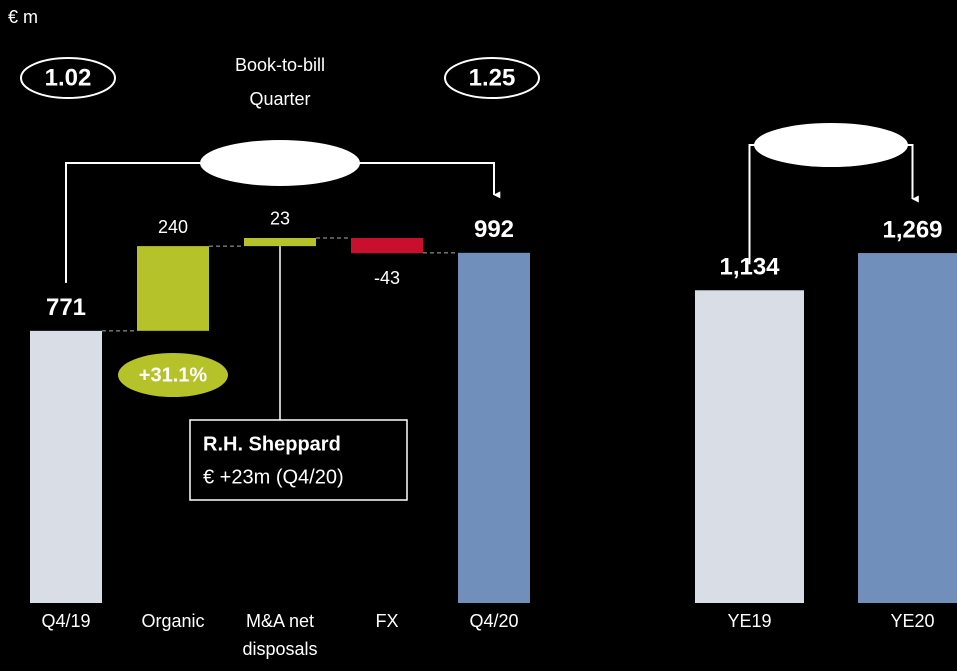 Image resolution: width=957 pixels, height=671 pixels. What do you see at coordinates (280, 82) in the screenshot?
I see `ratio-caption: Book-to-bill Quarter` at bounding box center [280, 82].